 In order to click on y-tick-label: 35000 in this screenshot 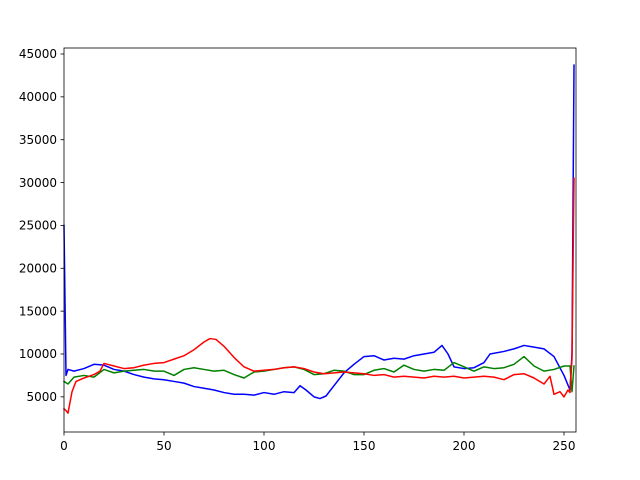, I will do `click(38, 140)`.